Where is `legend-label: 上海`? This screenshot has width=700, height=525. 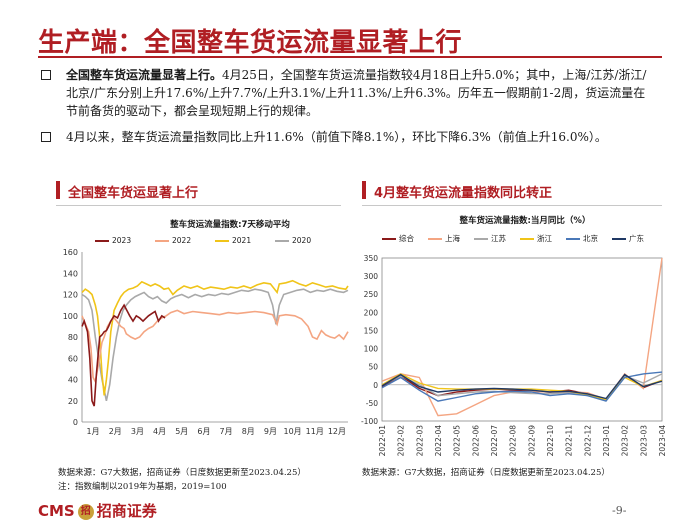 legend-label: 上海 is located at coordinates (452, 238).